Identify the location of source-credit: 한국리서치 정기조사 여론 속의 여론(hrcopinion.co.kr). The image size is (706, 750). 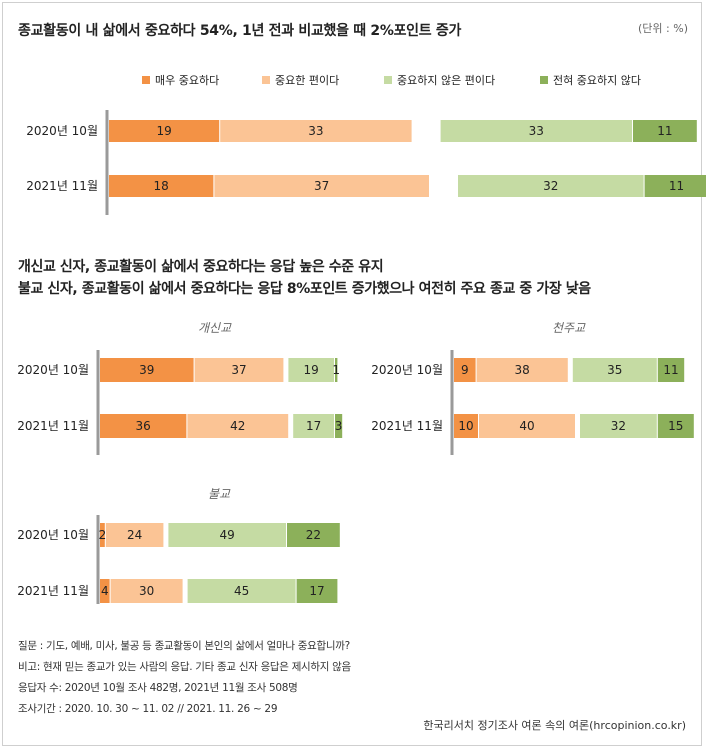
(554, 725).